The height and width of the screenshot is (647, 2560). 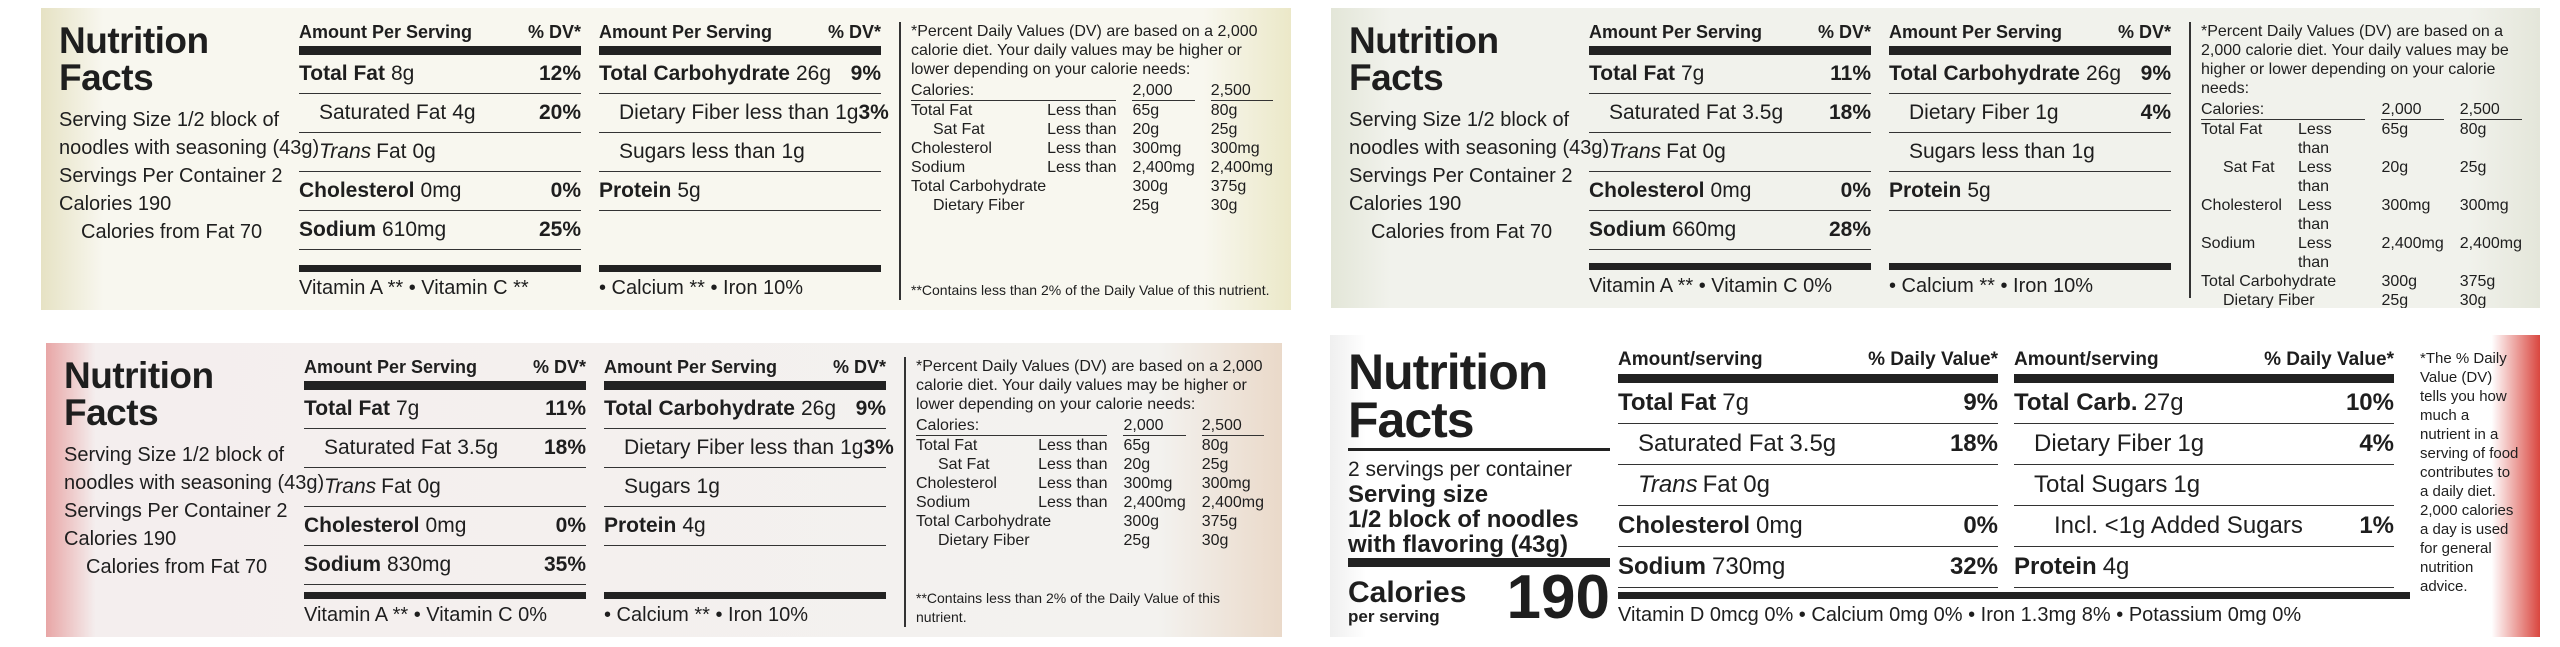 I want to click on nutrient-row: Cholesterol 0mg 0%, so click(x=445, y=526).